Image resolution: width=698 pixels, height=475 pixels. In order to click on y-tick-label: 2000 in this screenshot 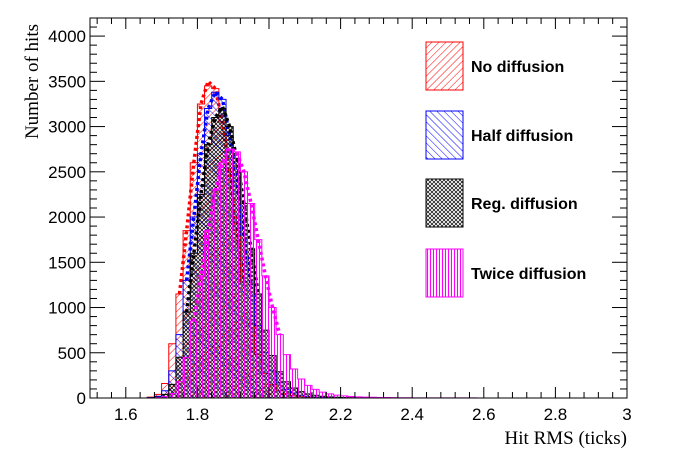, I will do `click(67, 217)`.